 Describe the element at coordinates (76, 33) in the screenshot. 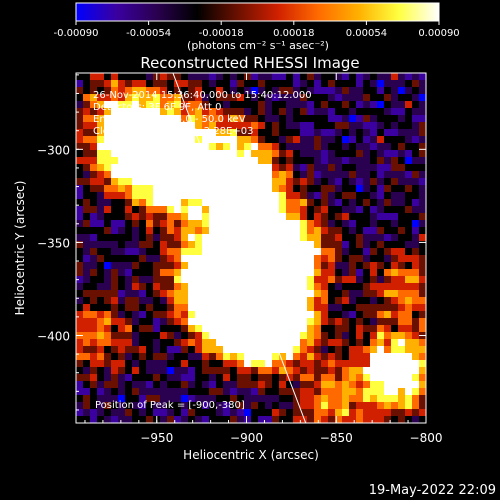

I see `colorbar-tick-label: -0.00090` at that location.